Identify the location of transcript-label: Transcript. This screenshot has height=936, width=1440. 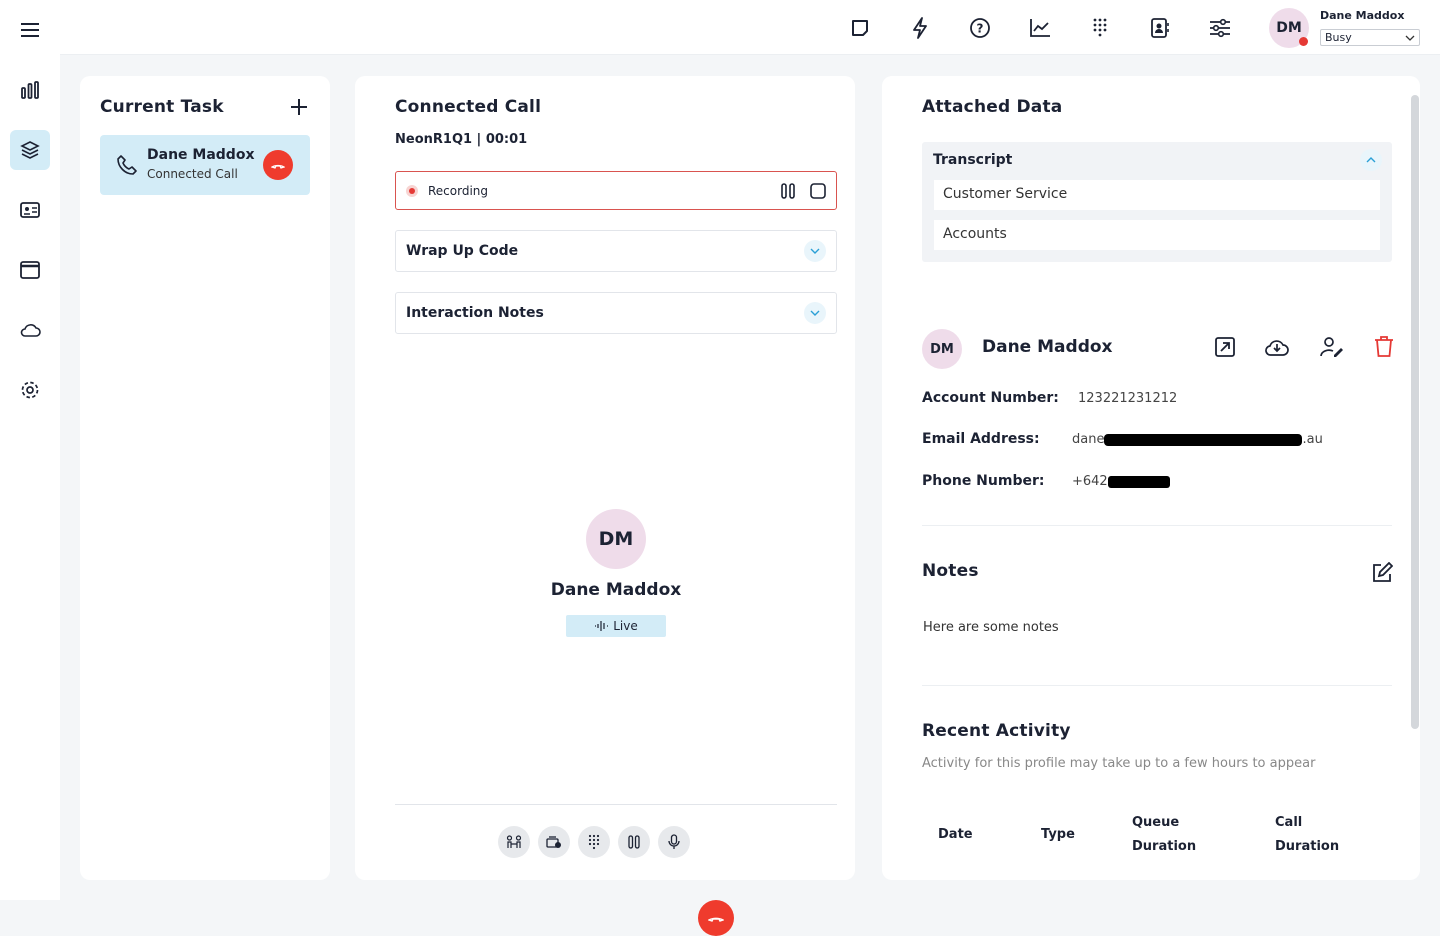
(973, 160).